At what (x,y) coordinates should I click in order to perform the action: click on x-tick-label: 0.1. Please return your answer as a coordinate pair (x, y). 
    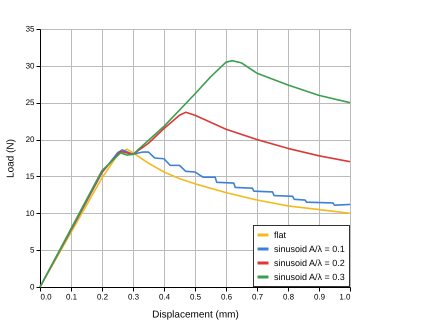
    Looking at the image, I should click on (72, 297).